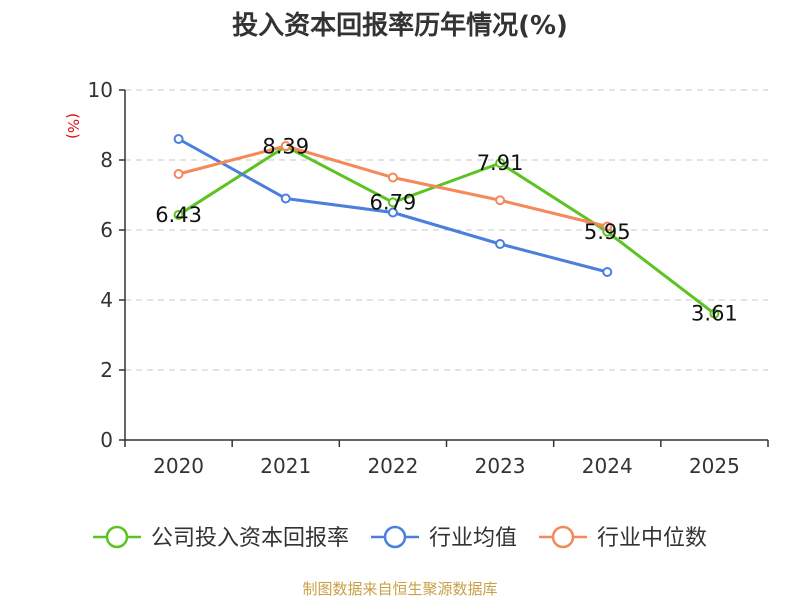  What do you see at coordinates (106, 440) in the screenshot?
I see `y-tick-label-0: 0` at bounding box center [106, 440].